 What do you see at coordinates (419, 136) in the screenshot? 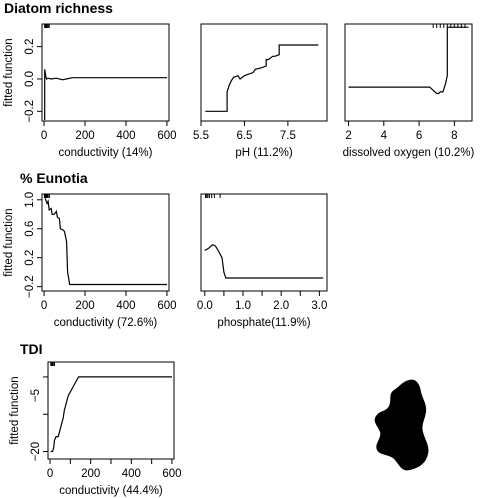
I see `x-tick-label: 6` at bounding box center [419, 136].